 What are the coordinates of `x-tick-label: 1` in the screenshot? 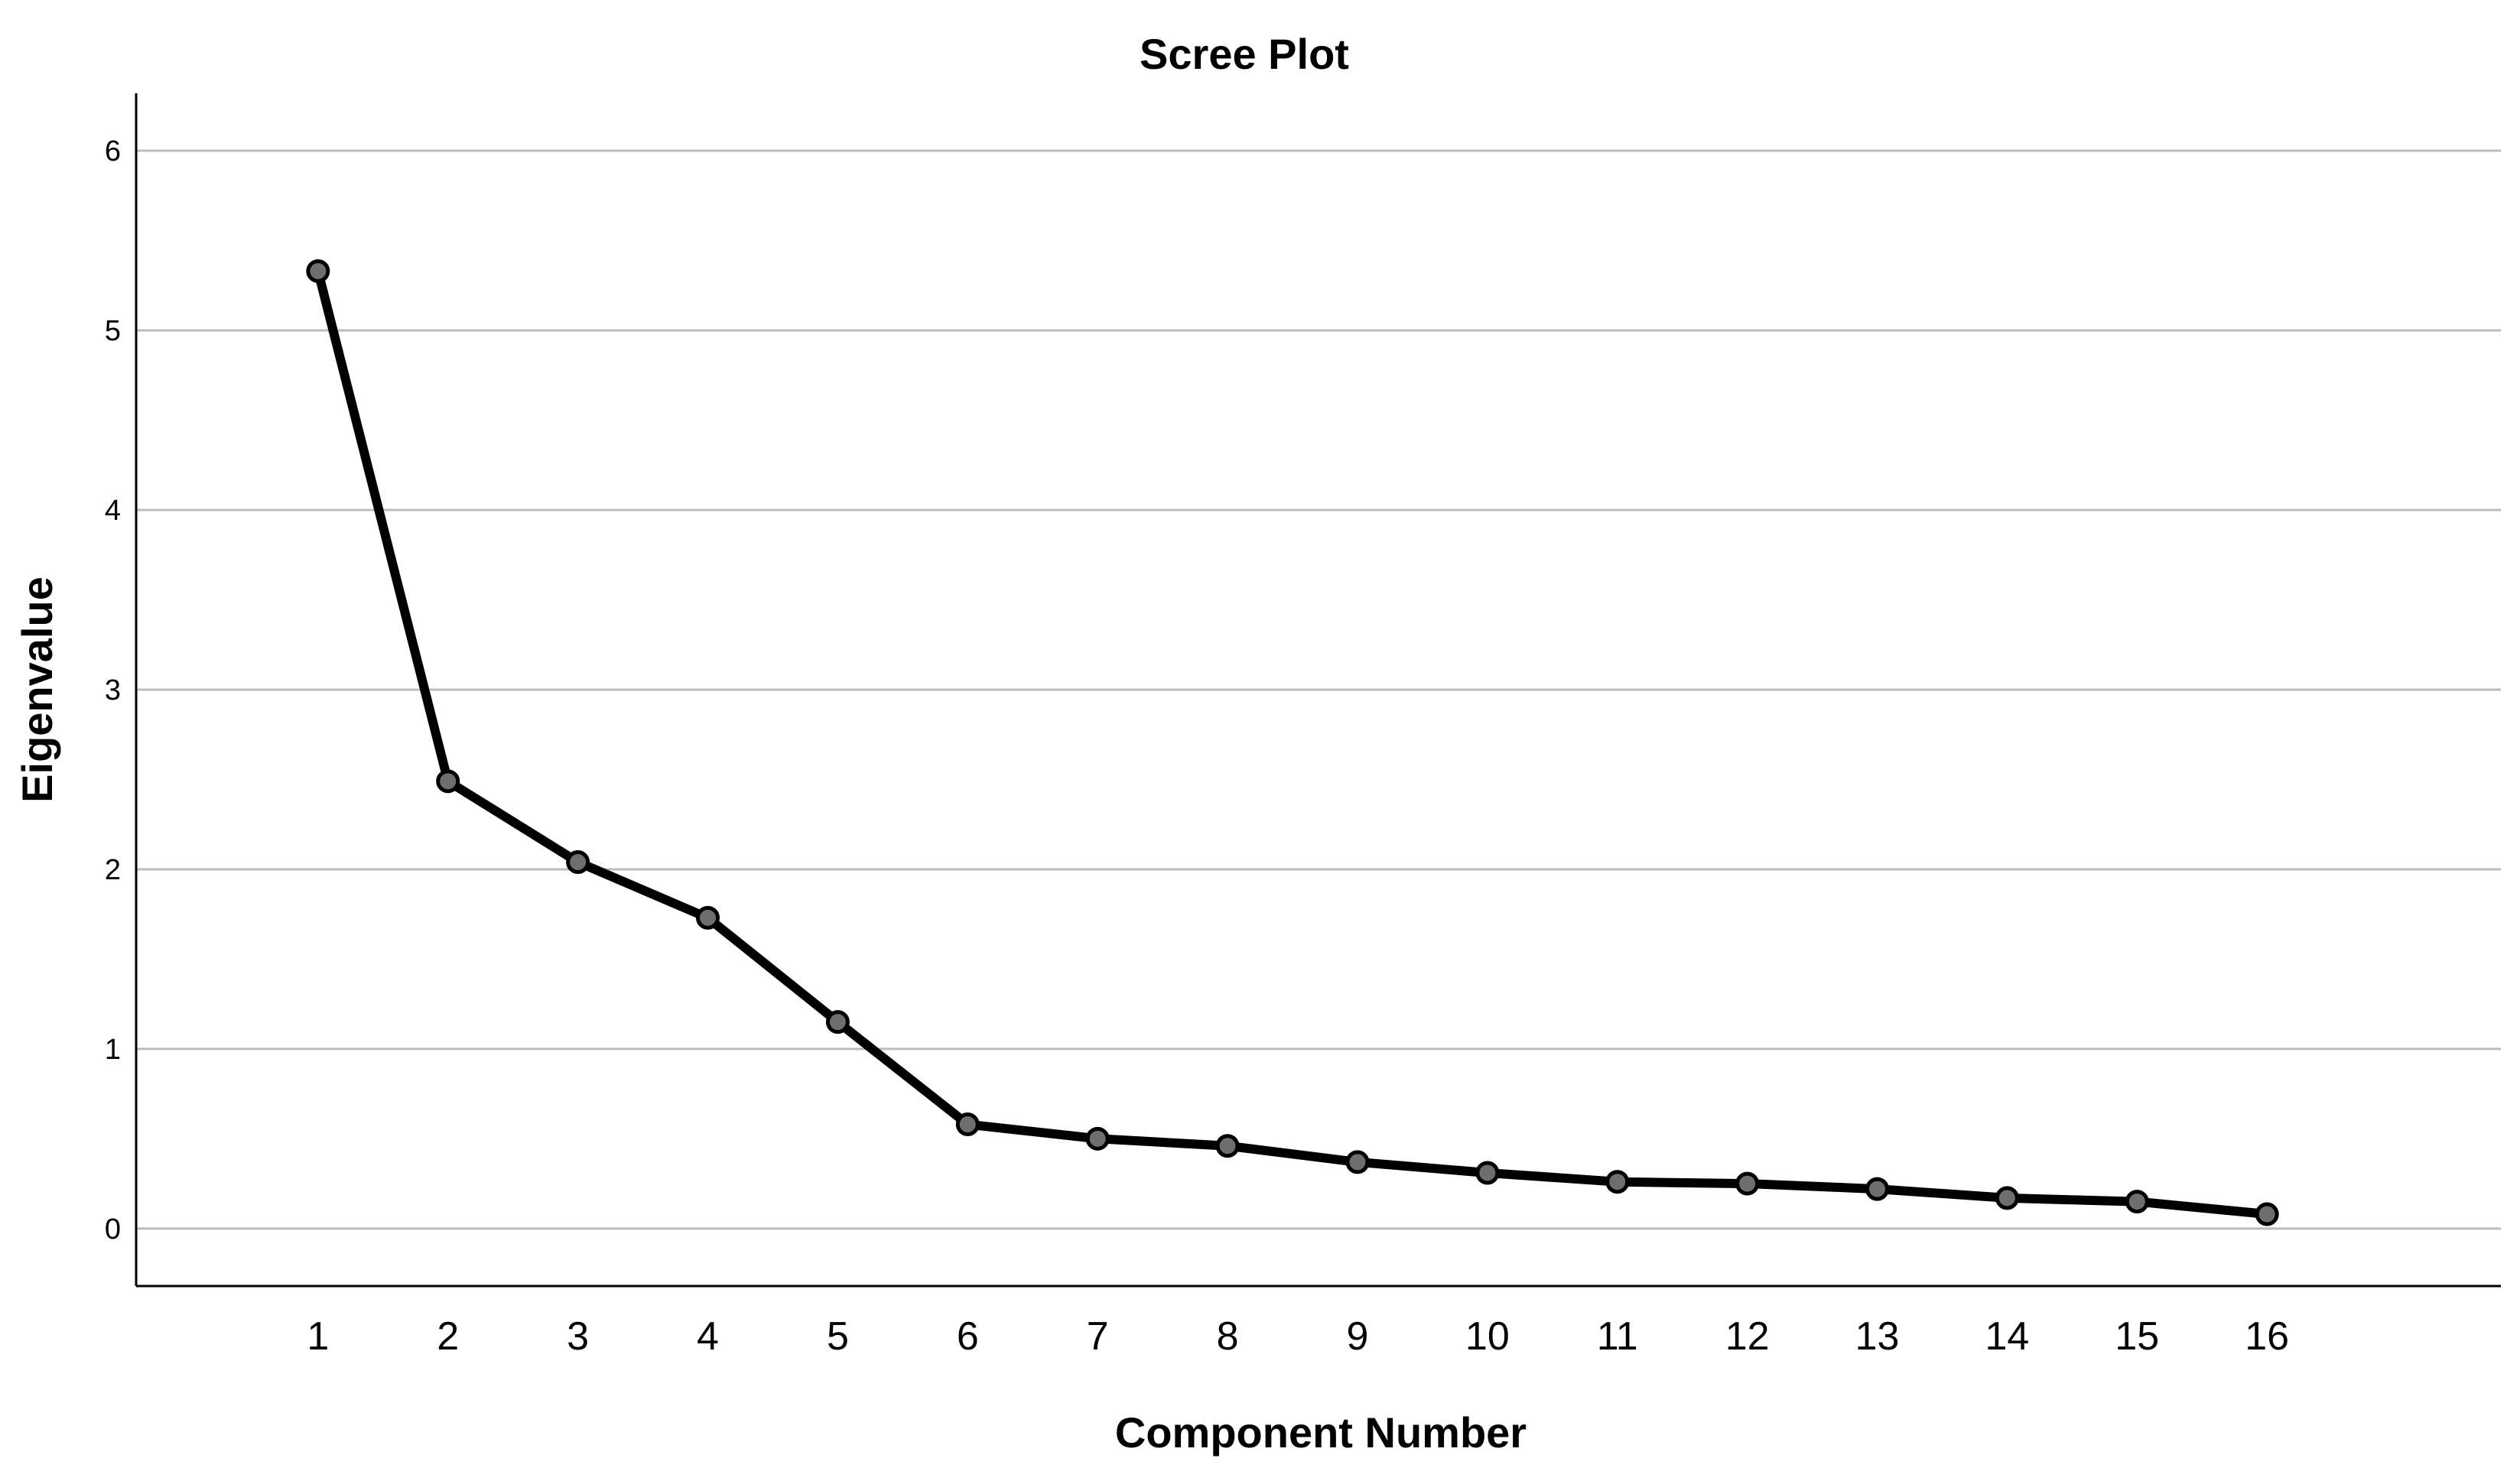 It's located at (318, 1336).